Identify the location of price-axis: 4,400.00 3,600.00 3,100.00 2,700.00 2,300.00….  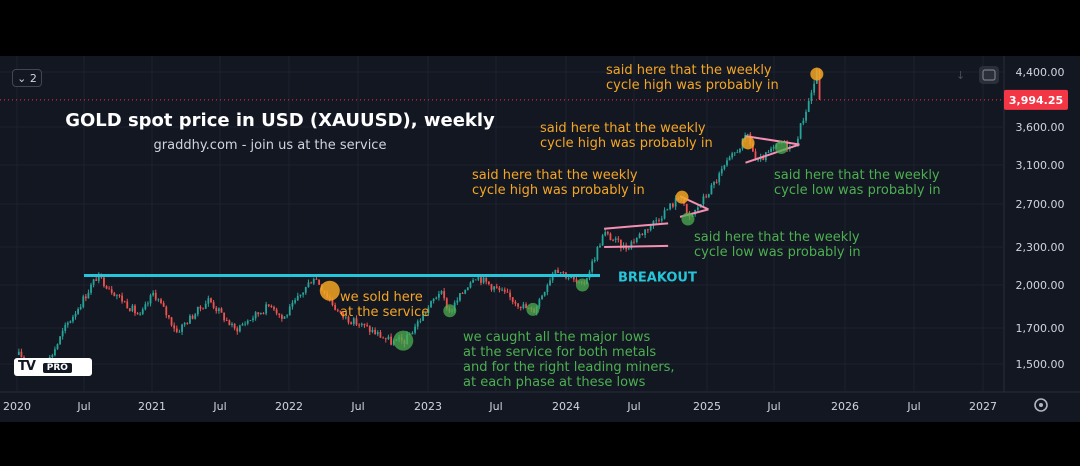
(1036, 218).